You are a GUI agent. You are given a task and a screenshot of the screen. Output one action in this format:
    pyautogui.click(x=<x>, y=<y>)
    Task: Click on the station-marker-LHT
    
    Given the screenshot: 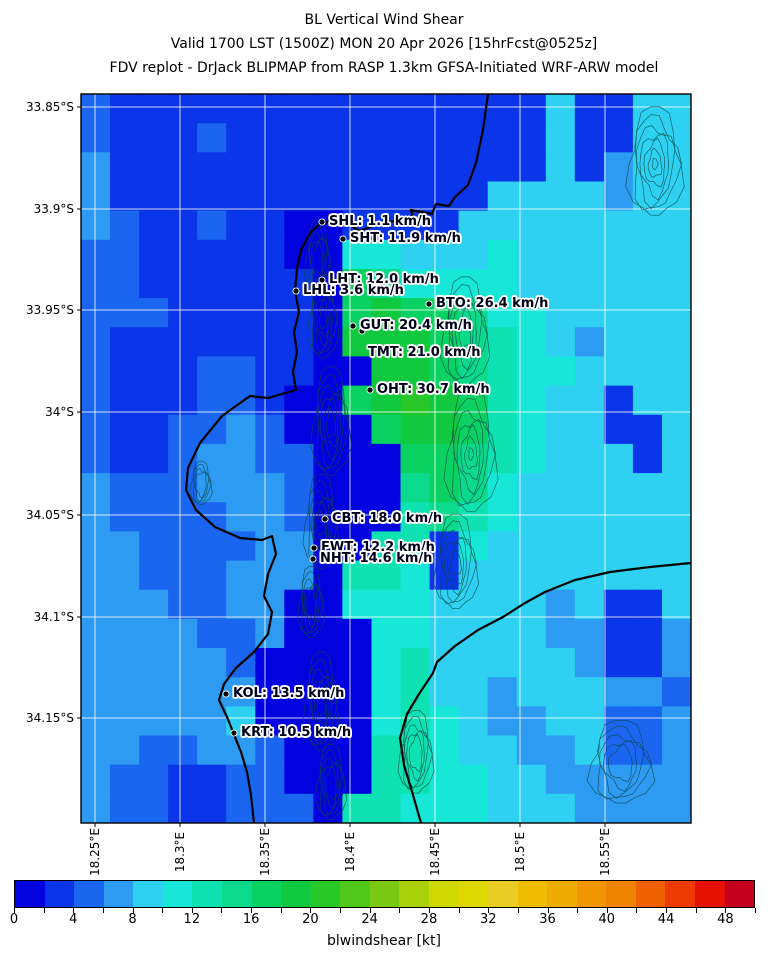 What is the action you would take?
    pyautogui.click(x=322, y=280)
    